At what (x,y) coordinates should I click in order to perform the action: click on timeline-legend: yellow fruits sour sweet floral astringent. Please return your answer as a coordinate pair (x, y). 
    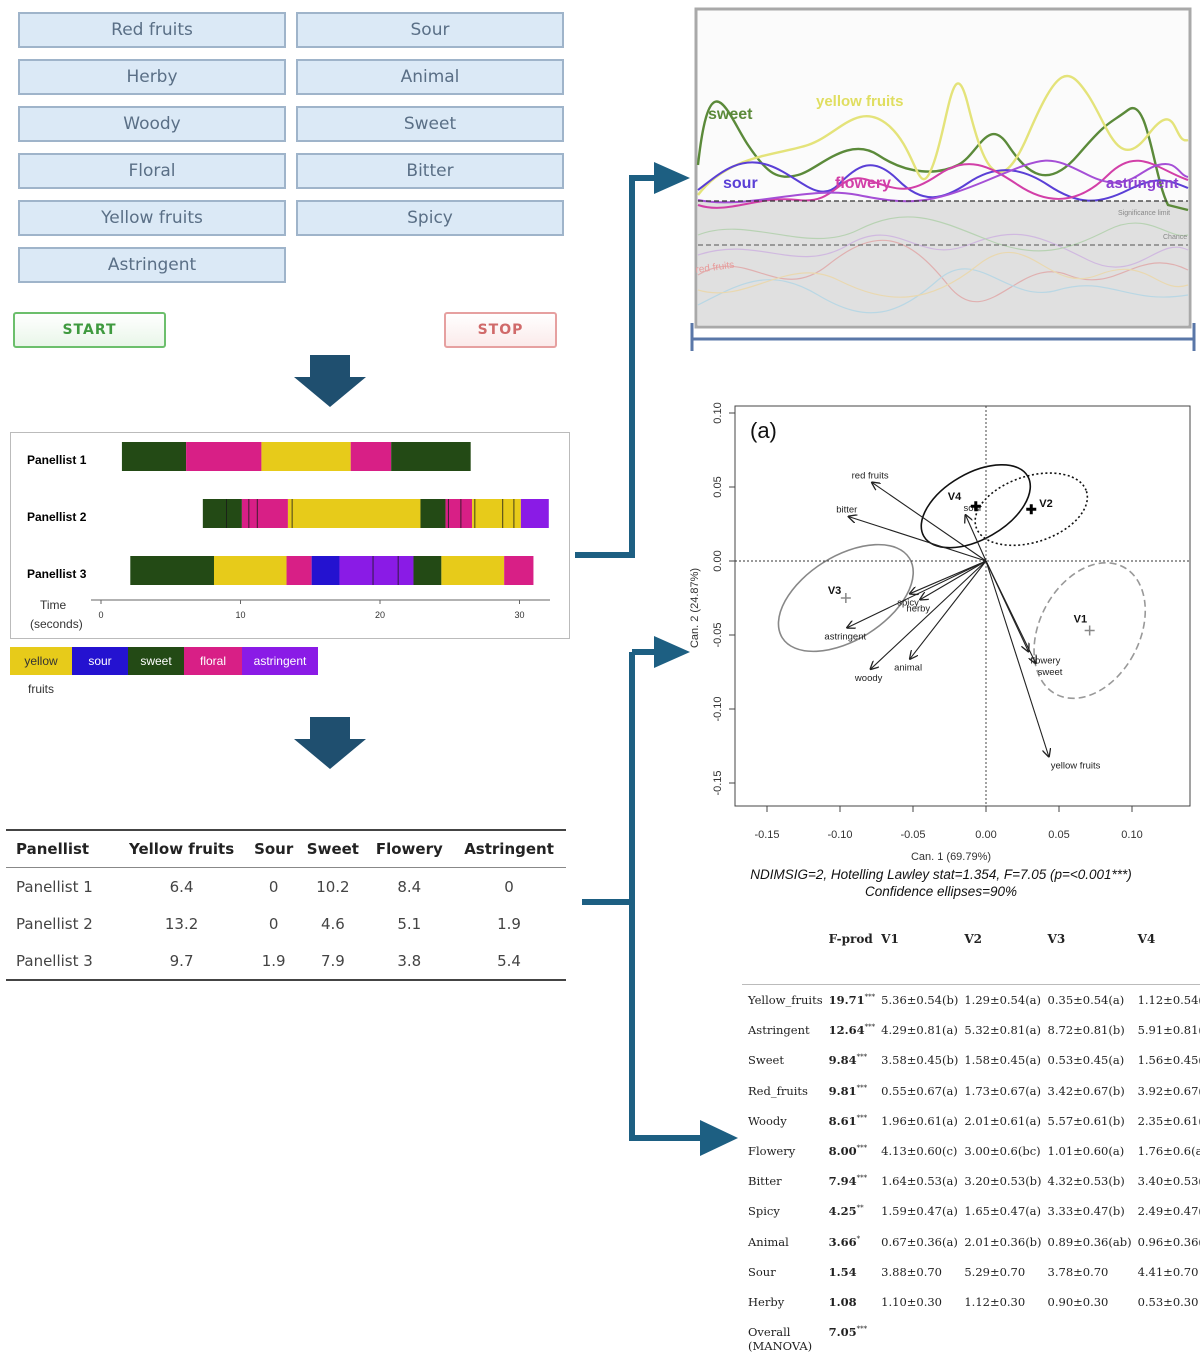
    Looking at the image, I should click on (164, 671).